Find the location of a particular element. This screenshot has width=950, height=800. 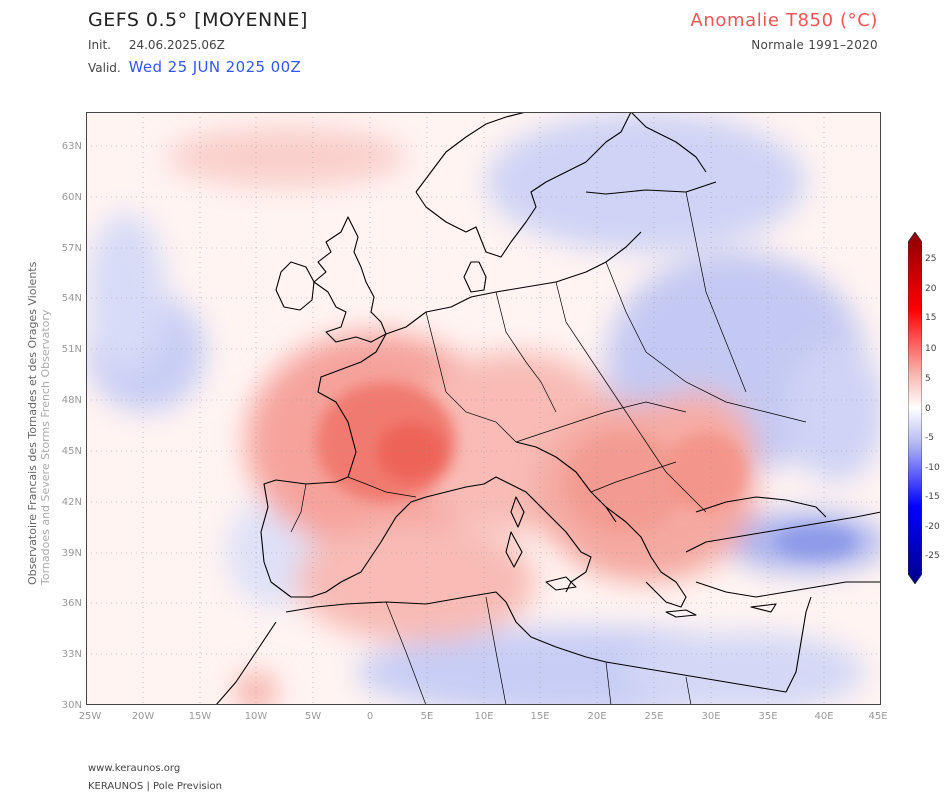

lat-label: 42N is located at coordinates (71, 502).